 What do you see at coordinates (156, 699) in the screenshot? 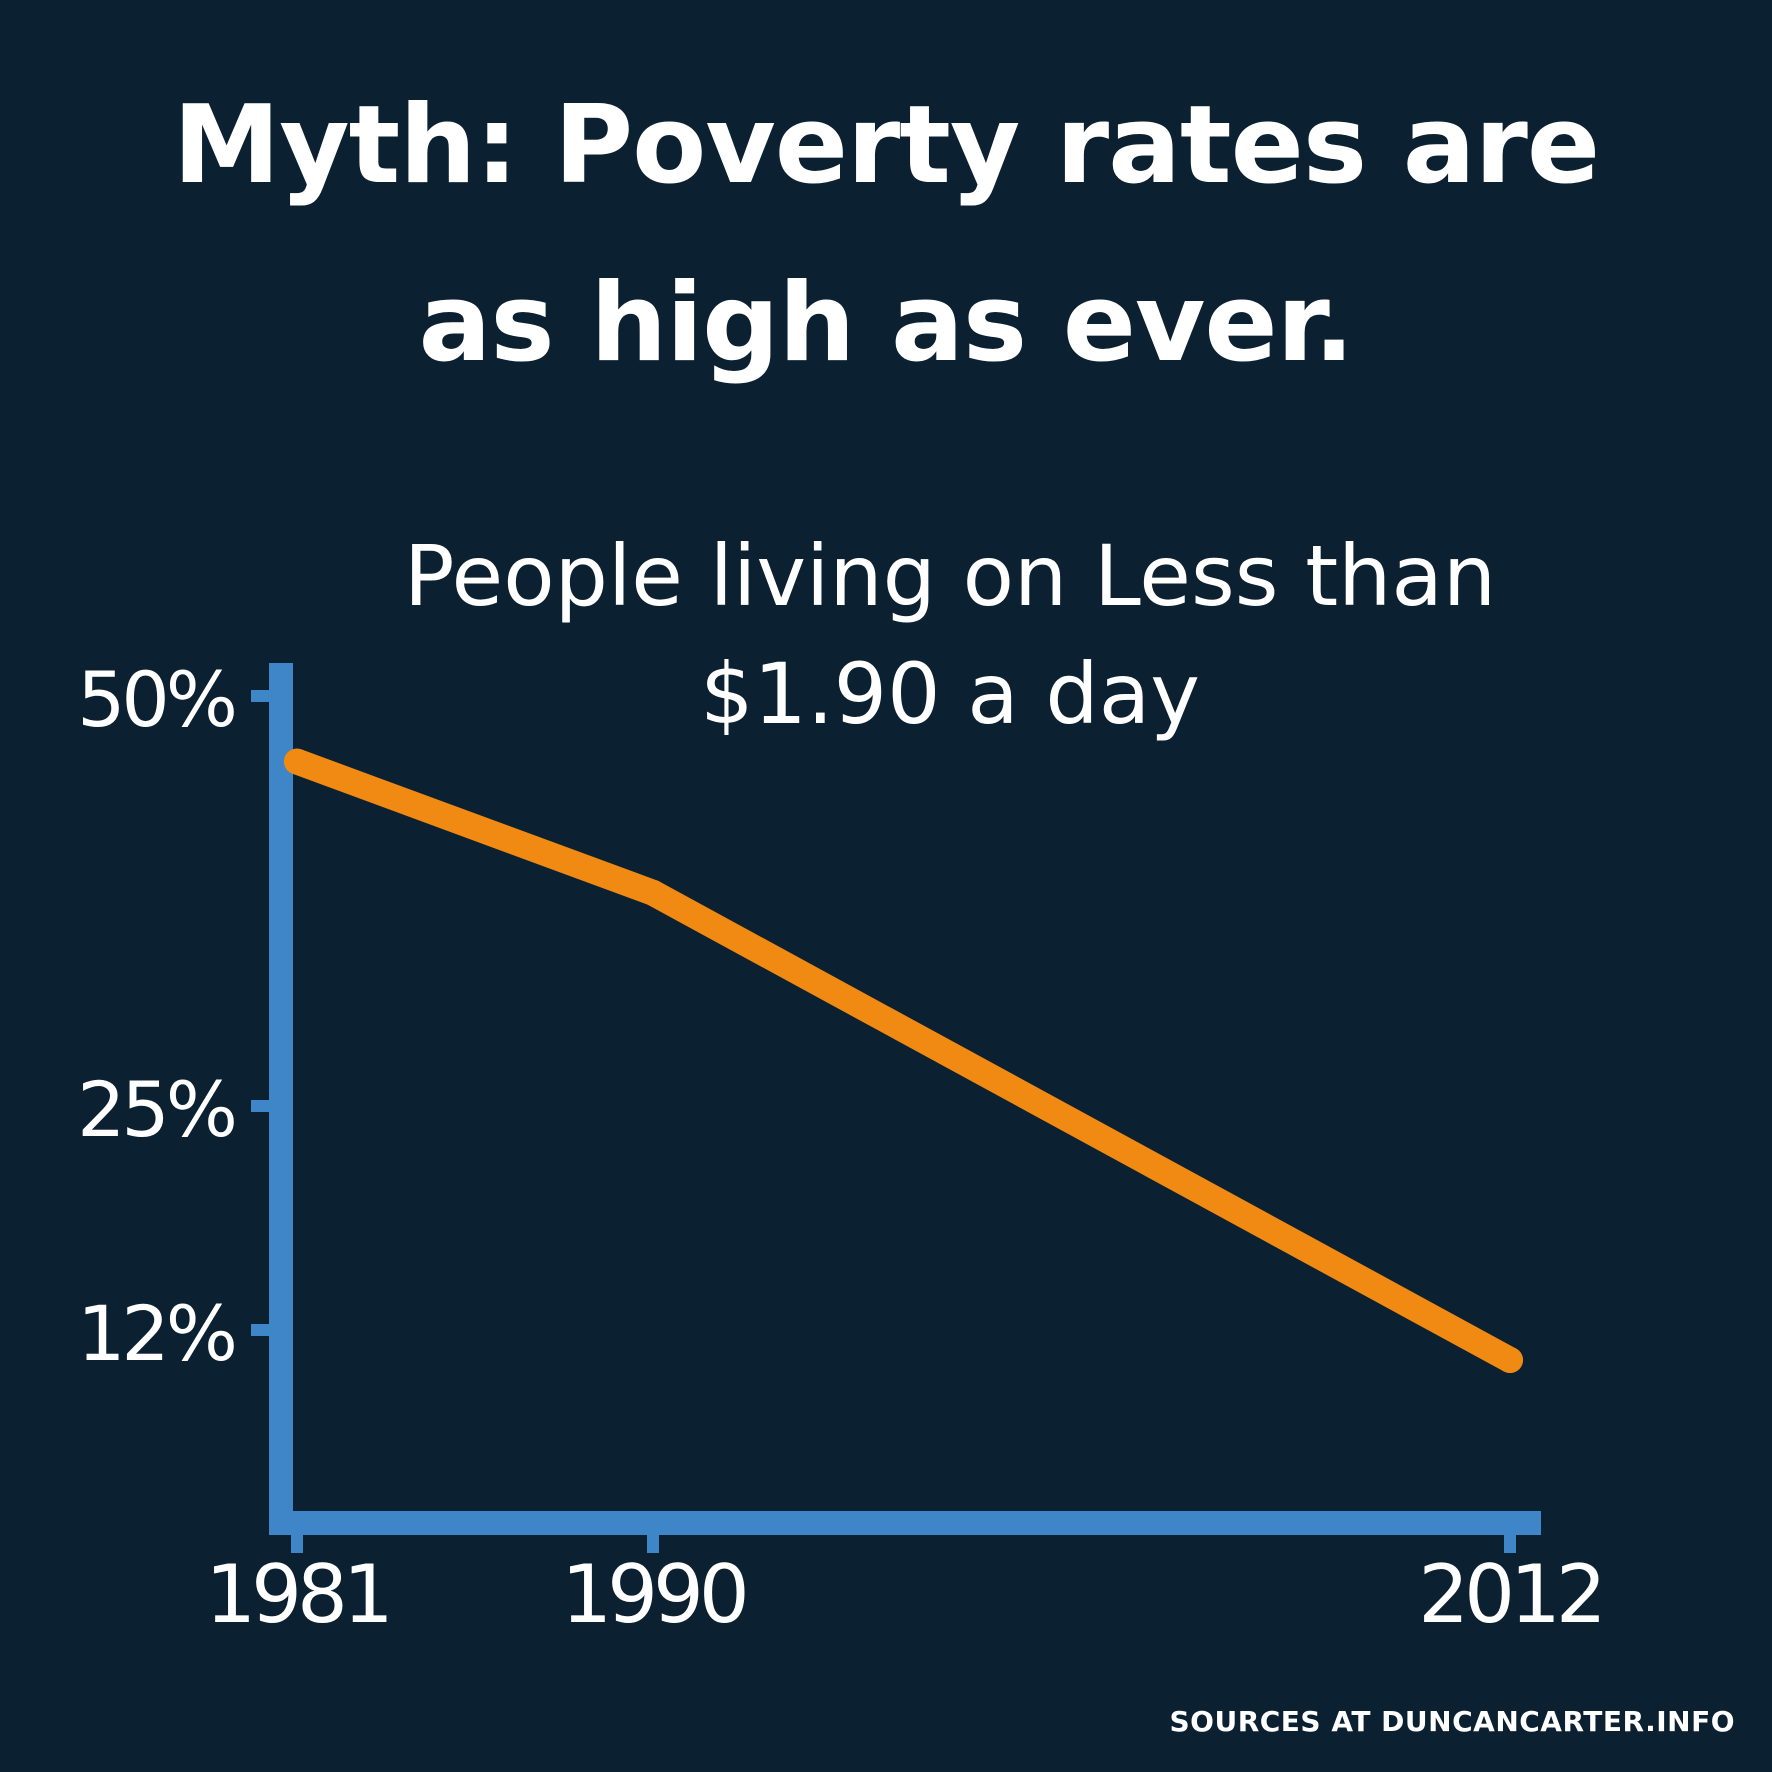
I see `y-tick-label-50: 50%` at bounding box center [156, 699].